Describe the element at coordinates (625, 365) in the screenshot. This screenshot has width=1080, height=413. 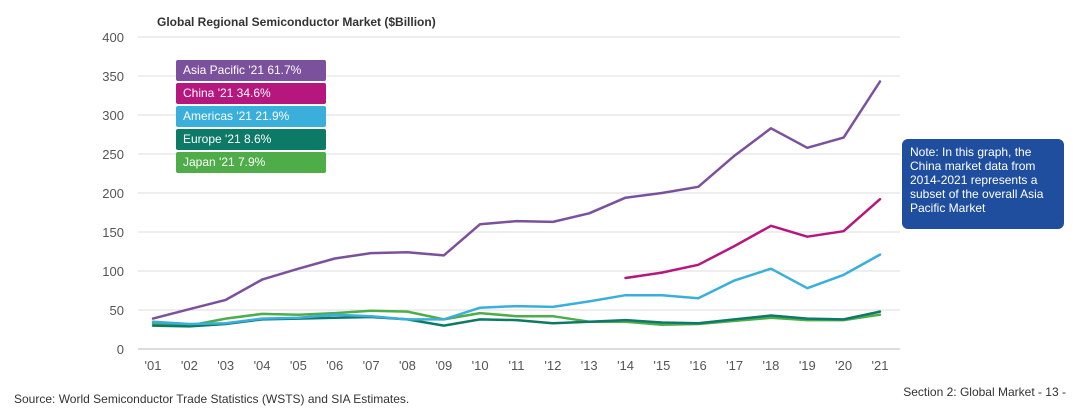
I see `x-tick-label: '14` at that location.